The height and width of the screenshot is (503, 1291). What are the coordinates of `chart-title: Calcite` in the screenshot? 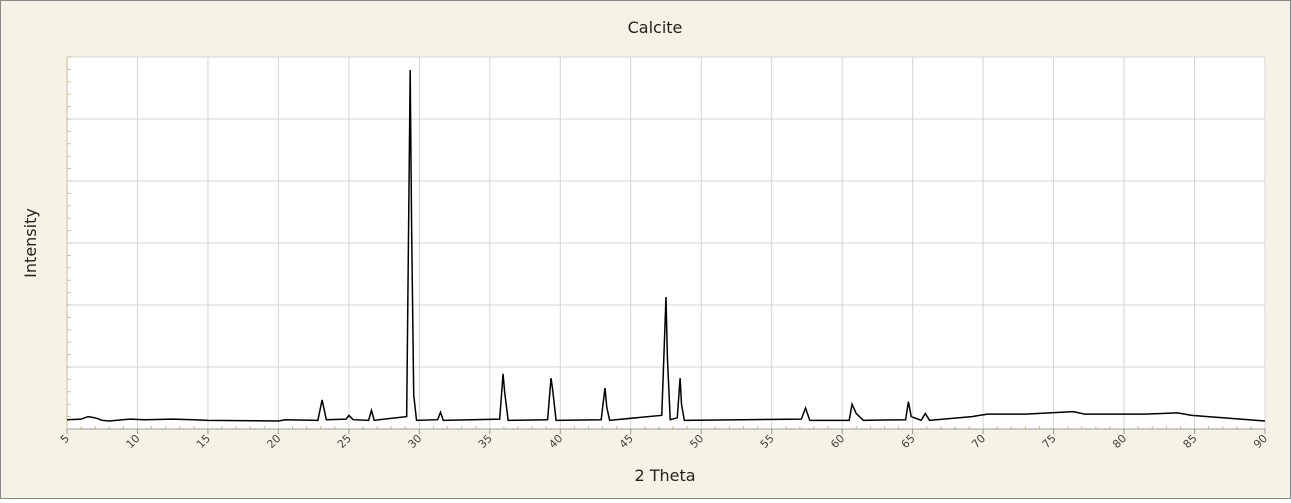 It's located at (655, 27).